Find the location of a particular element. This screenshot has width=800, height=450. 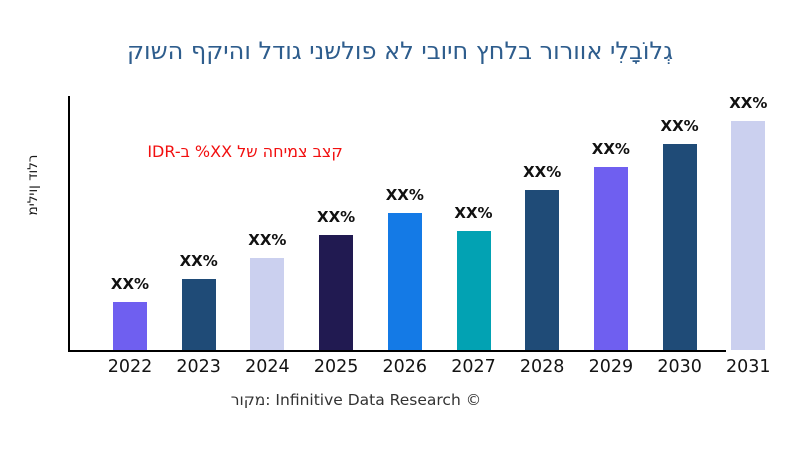

x-tick-label-2027: 2027 is located at coordinates (473, 367).